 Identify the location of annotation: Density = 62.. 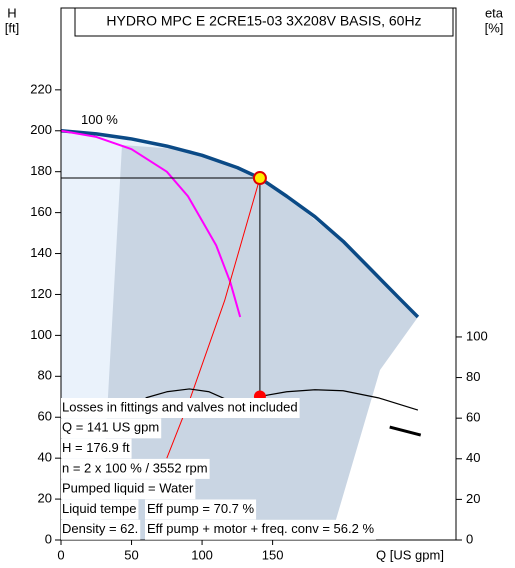
(100, 528).